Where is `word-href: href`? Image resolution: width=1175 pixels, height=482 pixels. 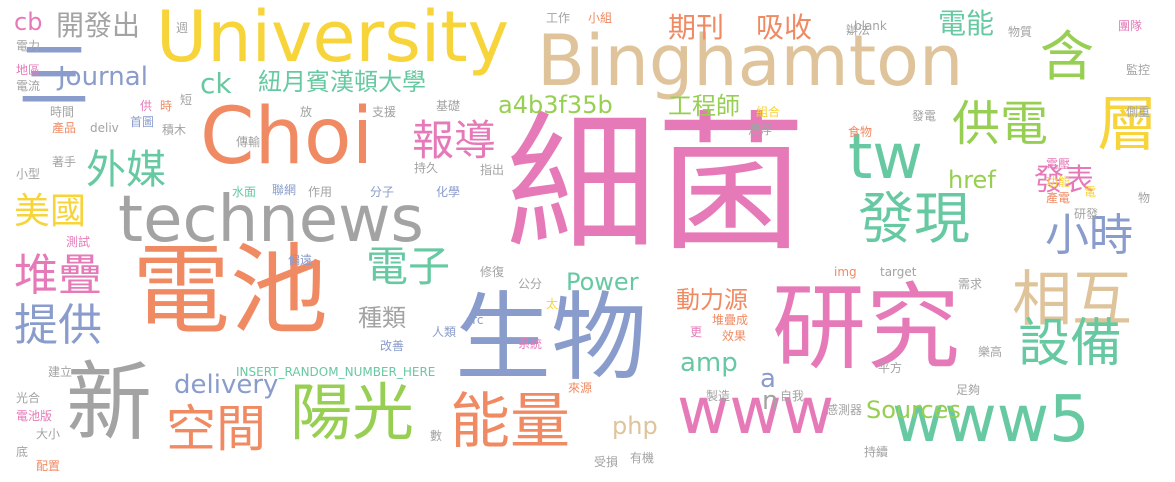
word-href: href is located at coordinates (972, 180).